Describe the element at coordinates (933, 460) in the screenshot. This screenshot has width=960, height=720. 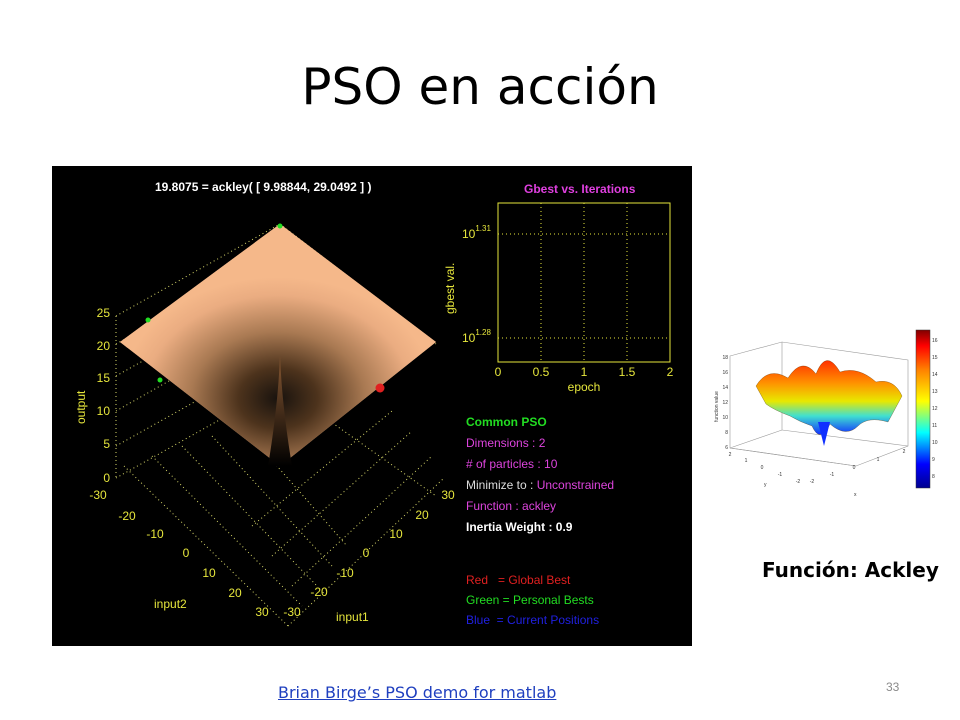
I see `colorbar-tick: 9` at that location.